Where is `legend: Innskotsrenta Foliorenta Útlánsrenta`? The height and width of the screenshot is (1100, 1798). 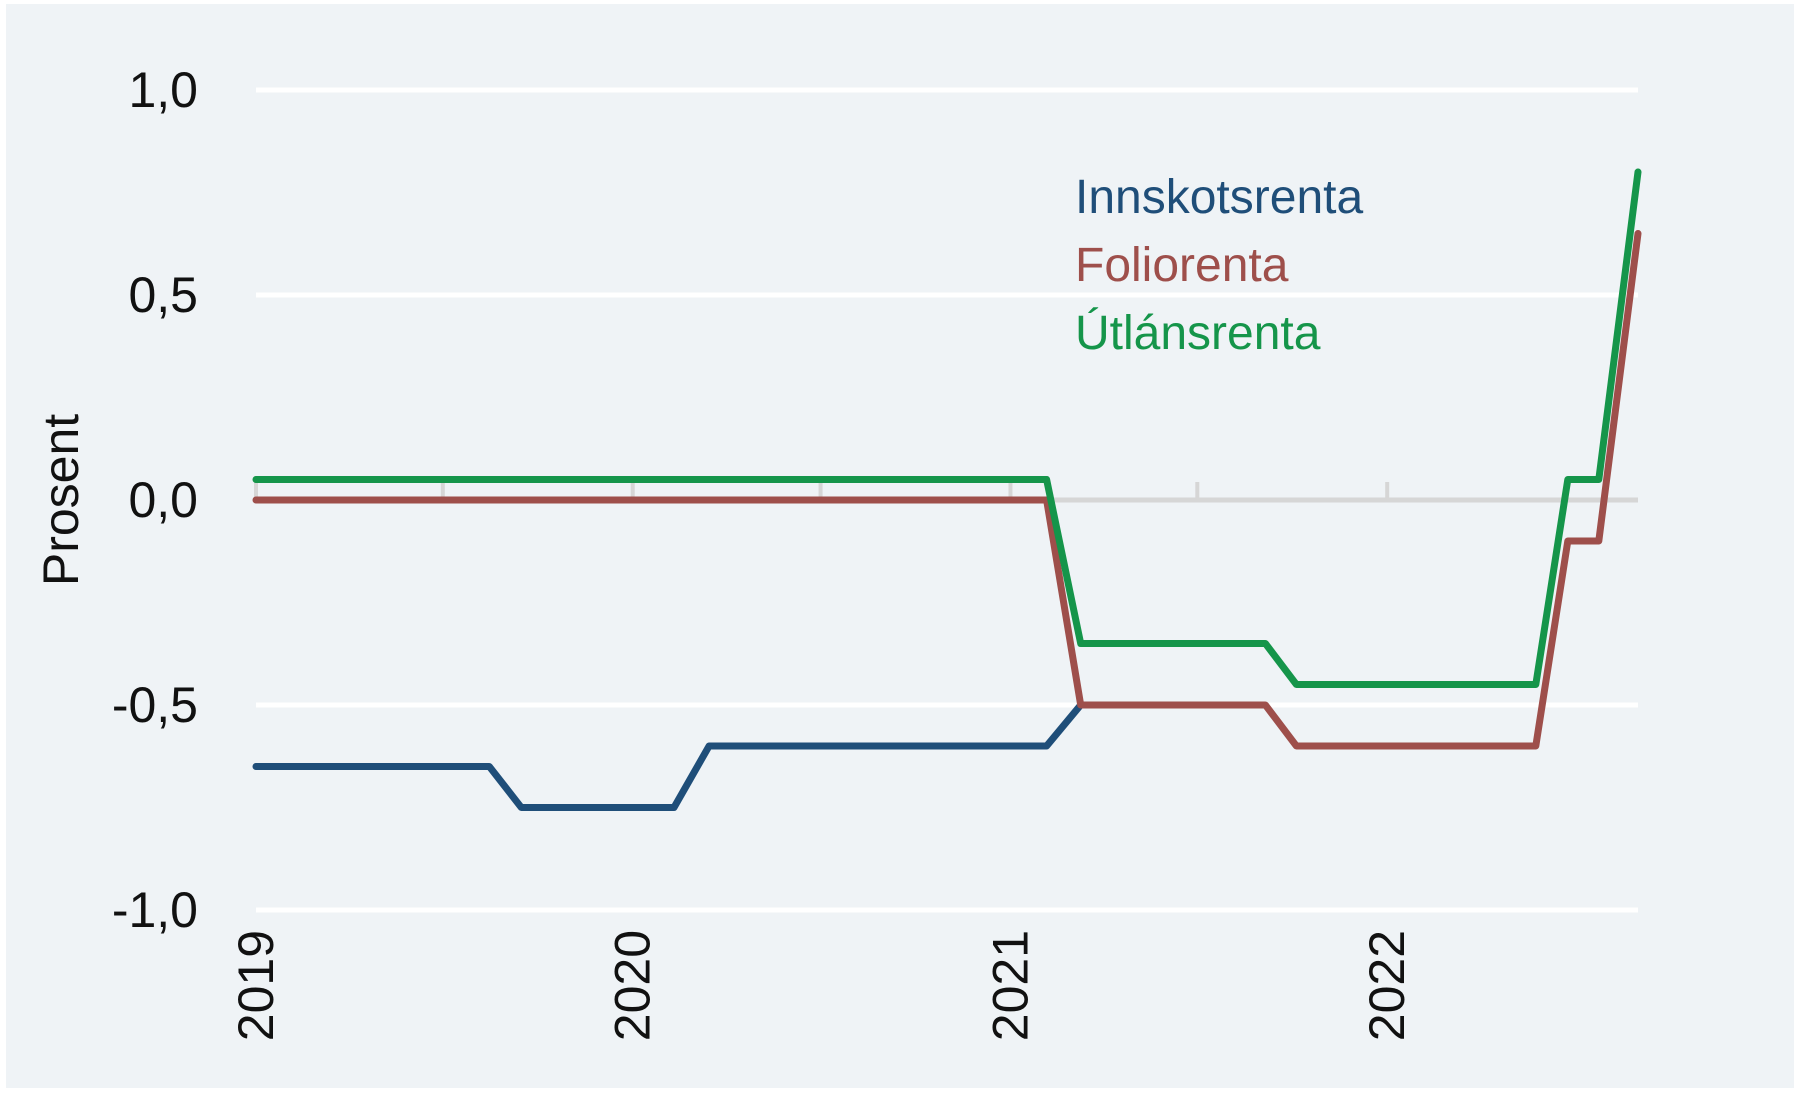
legend: Innskotsrenta Foliorenta Útlánsrenta is located at coordinates (1219, 265).